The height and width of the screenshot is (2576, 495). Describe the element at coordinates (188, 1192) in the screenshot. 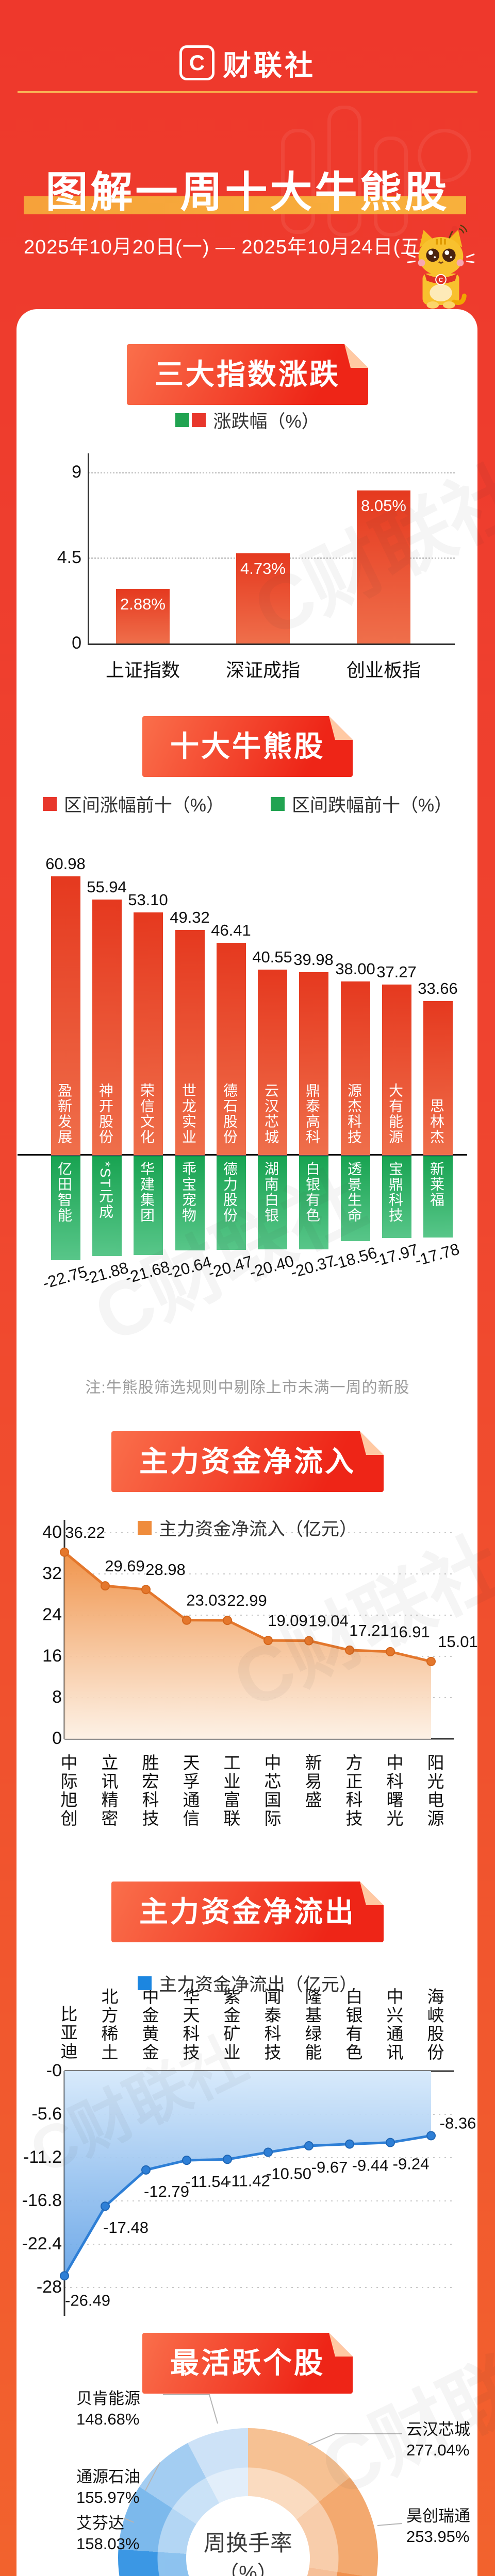

I see `loser-name: 乖宝宠物` at that location.